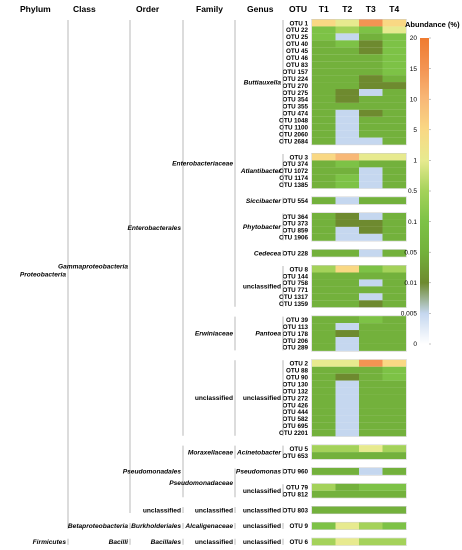 The height and width of the screenshot is (550, 462). I want to click on cell-otu-355-t4, so click(394, 106).